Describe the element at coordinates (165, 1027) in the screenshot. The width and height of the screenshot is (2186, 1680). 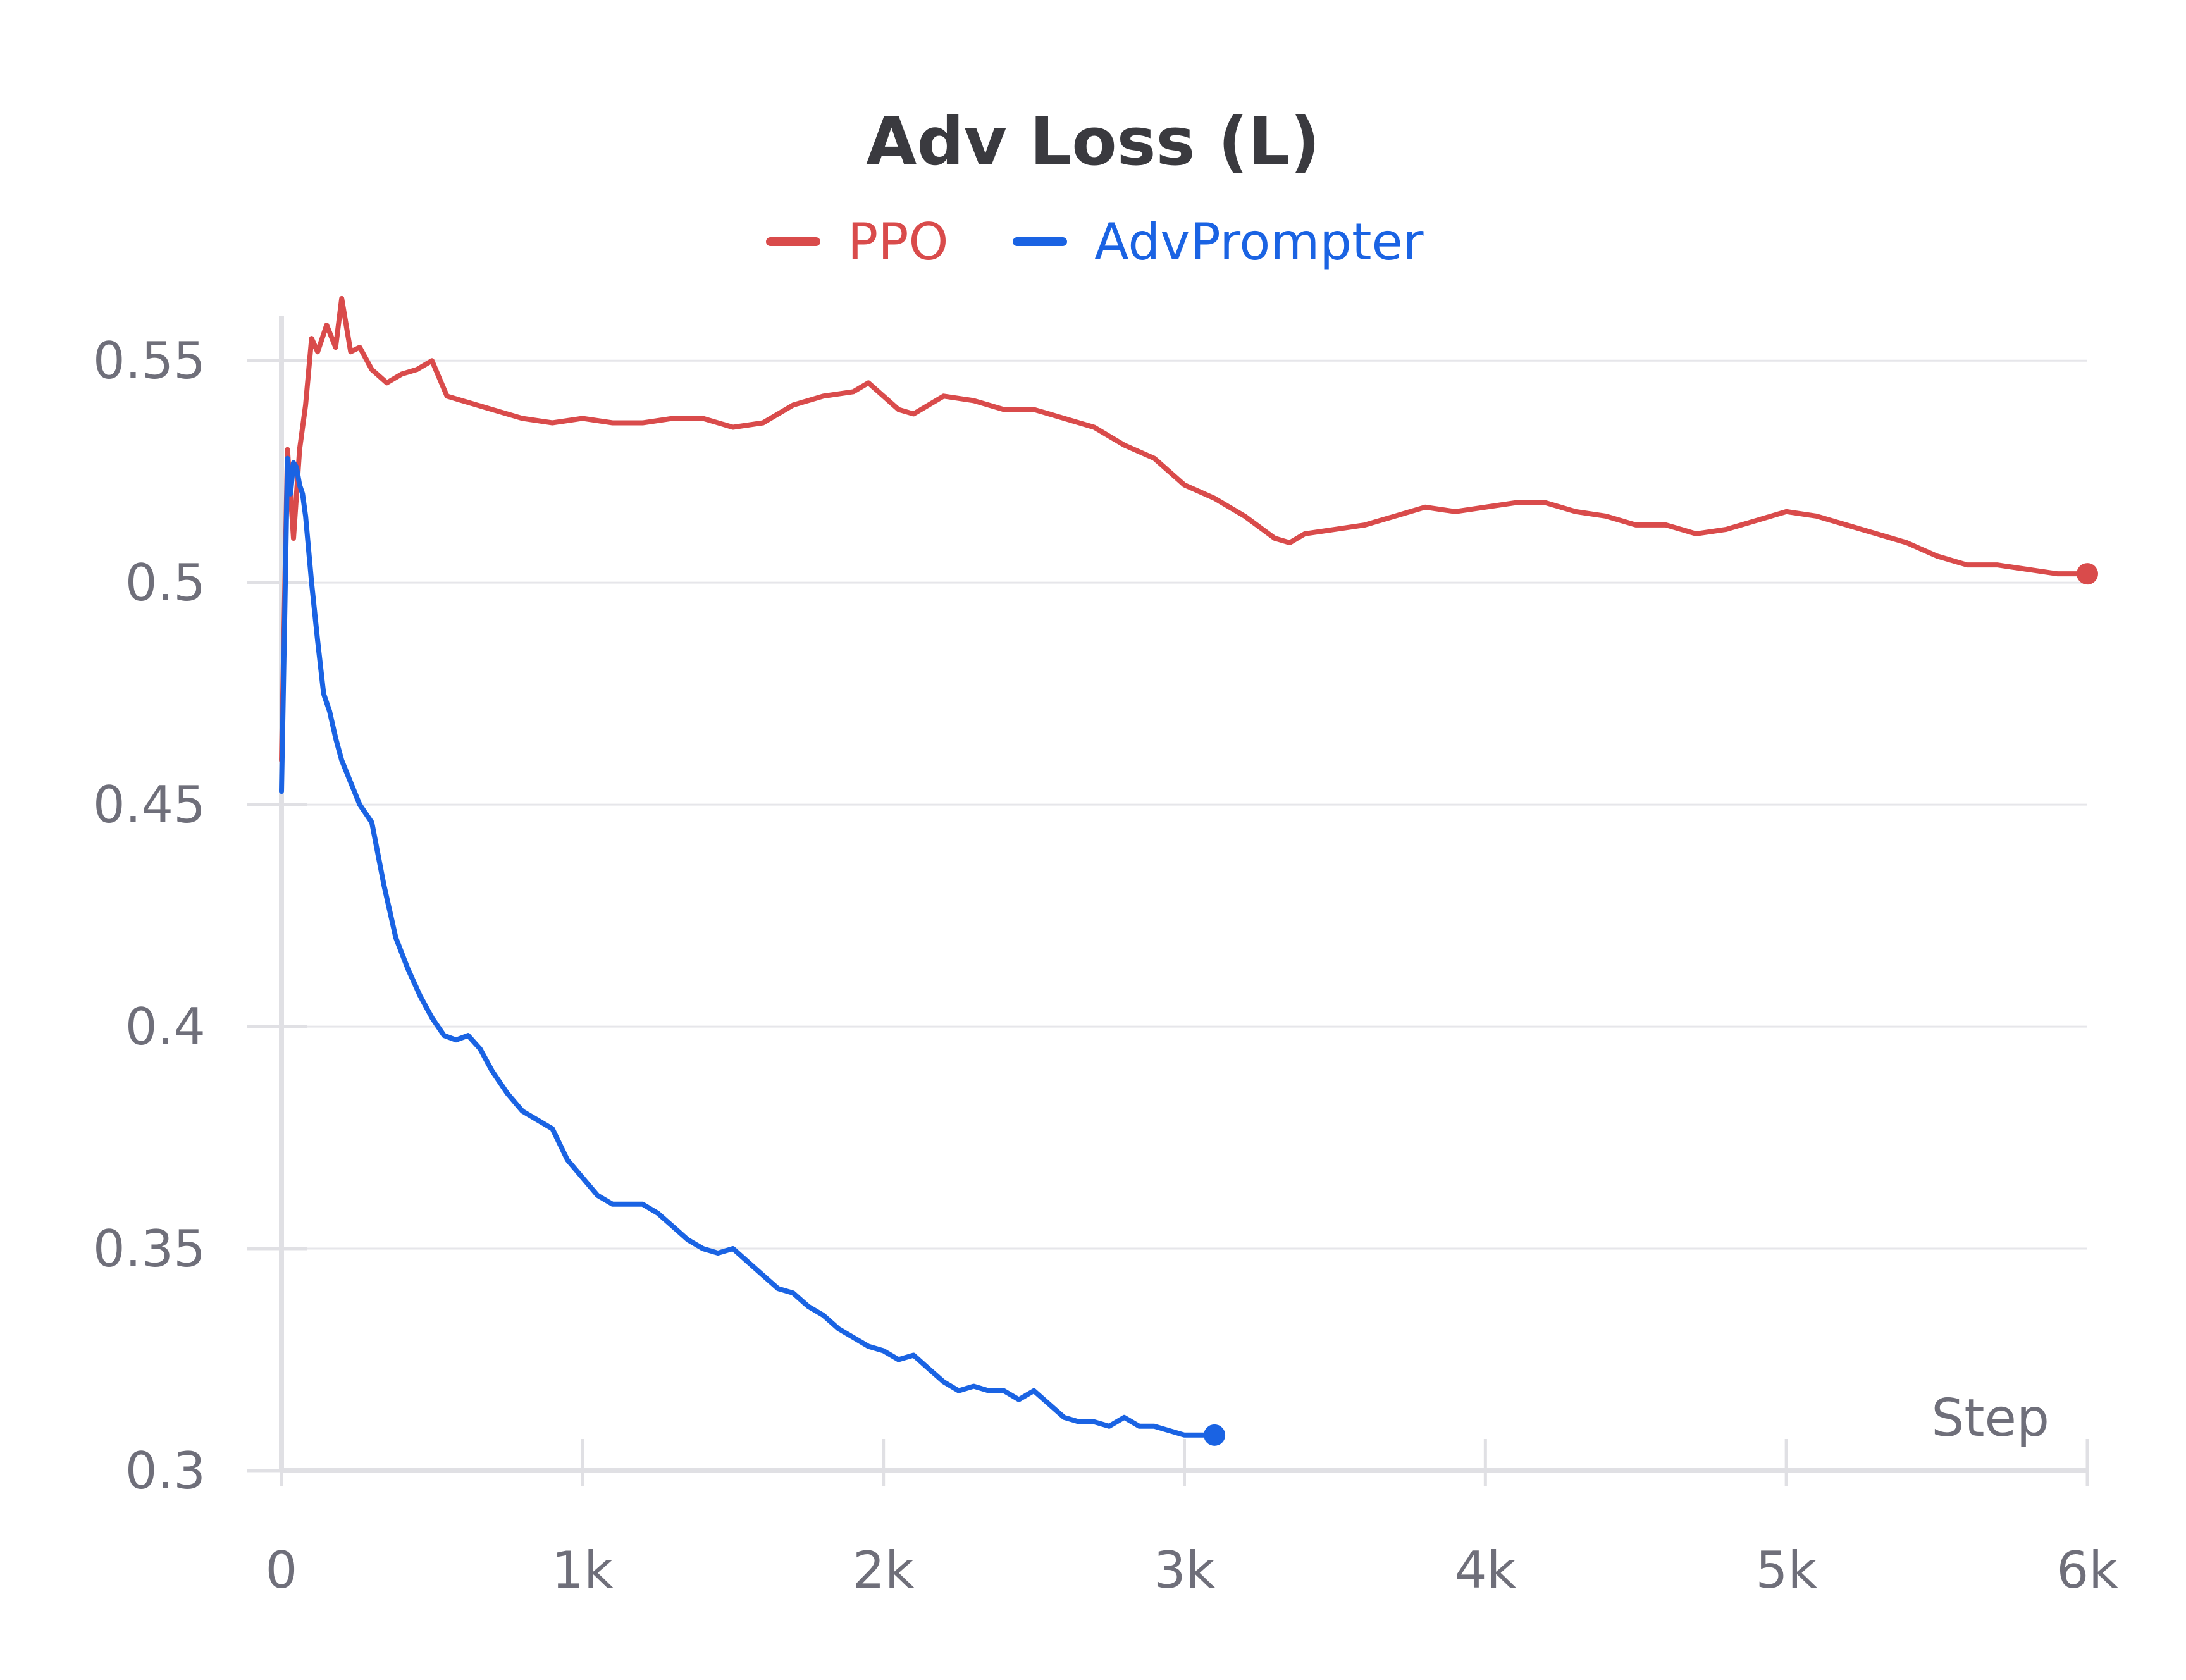
I see `y-tick-label: 0.4` at that location.